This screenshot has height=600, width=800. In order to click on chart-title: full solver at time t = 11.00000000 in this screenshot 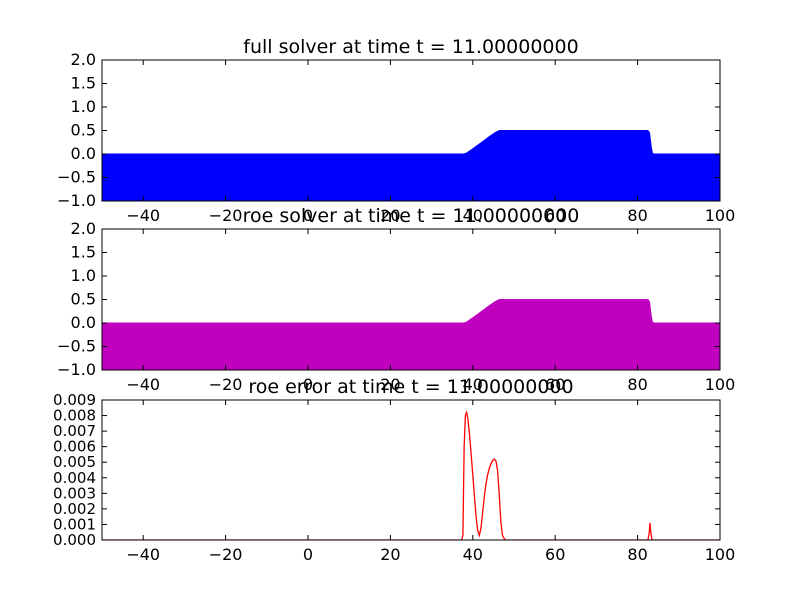, I will do `click(410, 47)`.